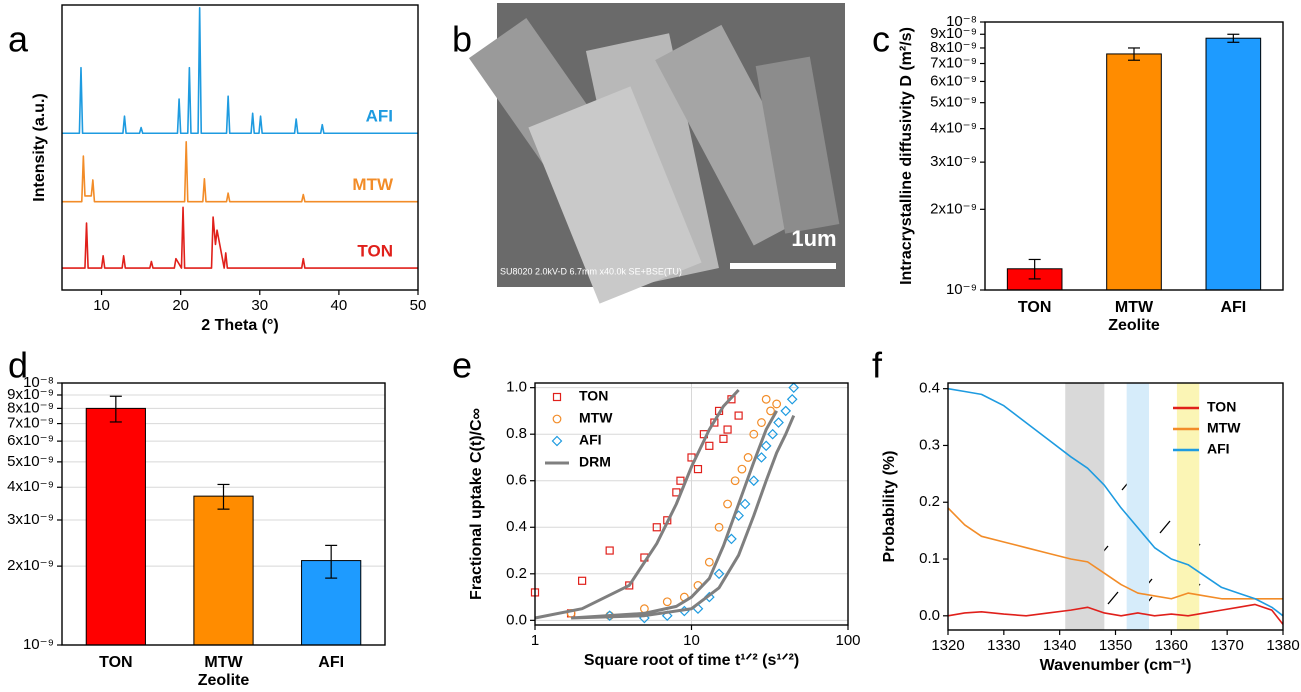  Describe the element at coordinates (18, 365) in the screenshot. I see `panel-label: d` at that location.